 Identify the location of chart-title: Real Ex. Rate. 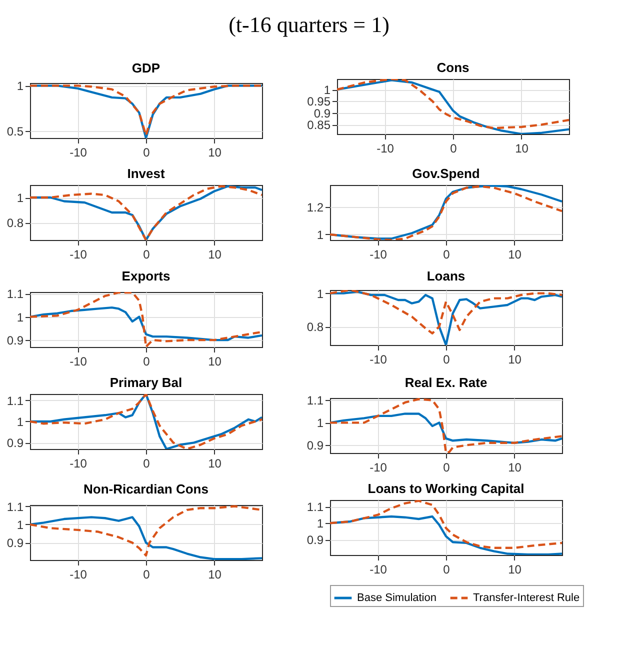
(446, 382).